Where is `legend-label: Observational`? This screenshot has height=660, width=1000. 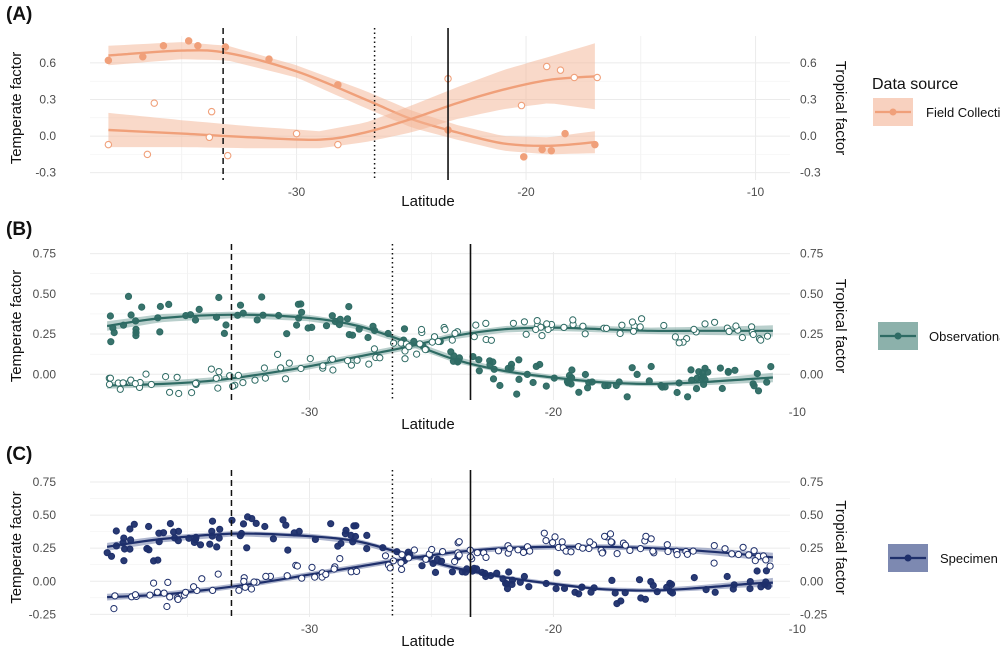
legend-label: Observational is located at coordinates (964, 336).